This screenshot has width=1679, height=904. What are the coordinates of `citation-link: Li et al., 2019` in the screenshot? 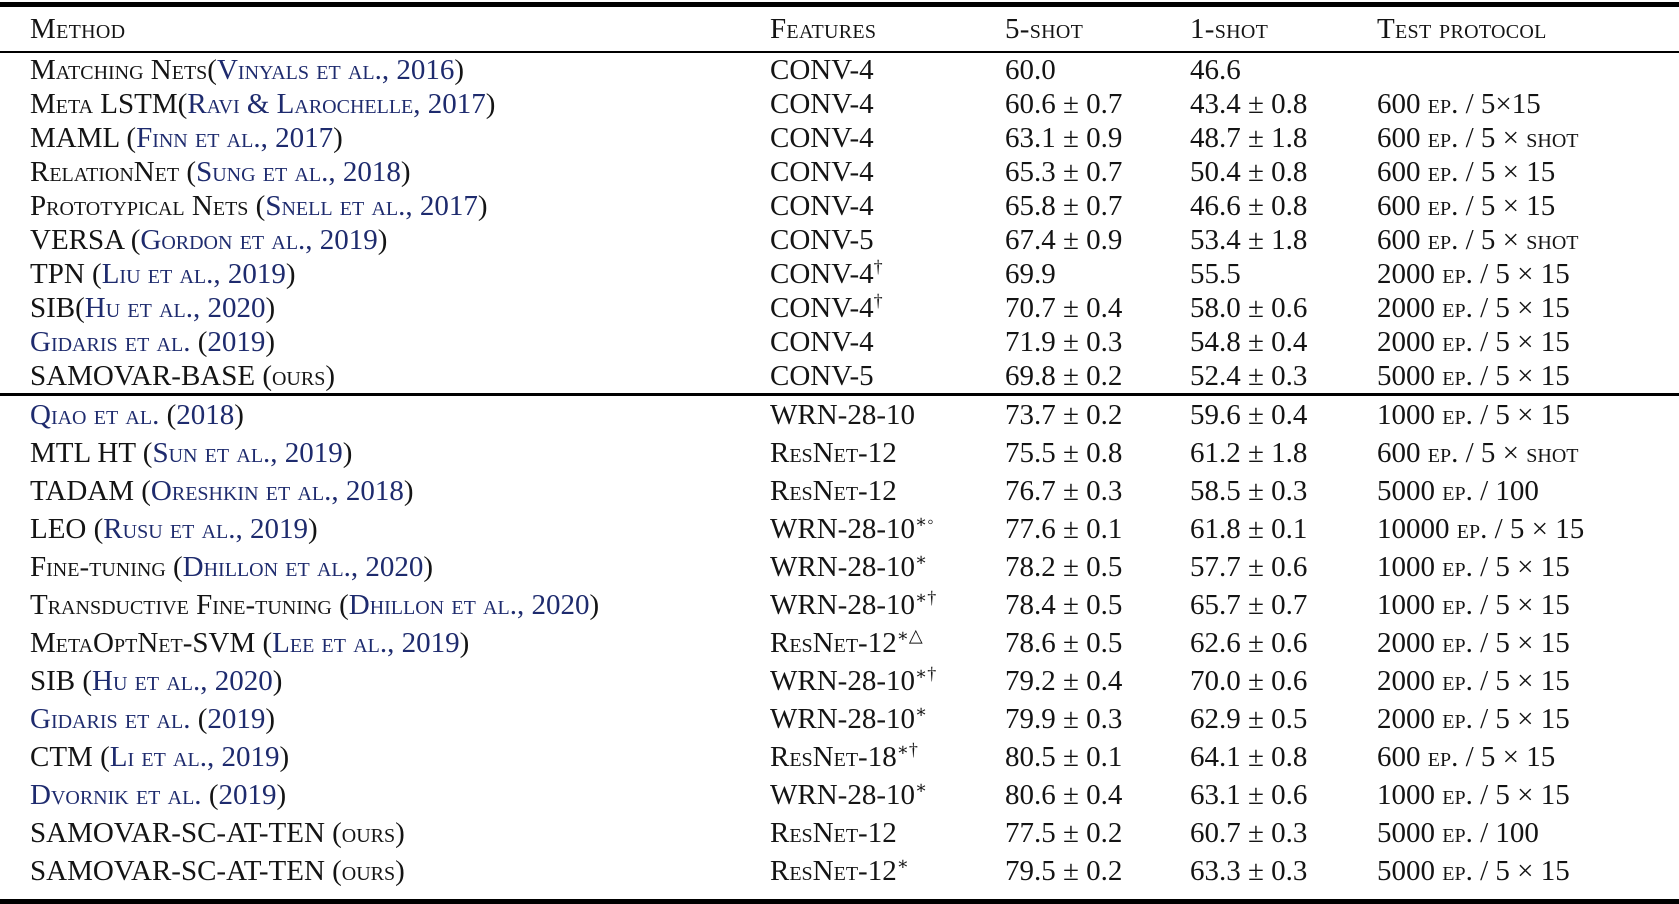 It's located at (194, 756).